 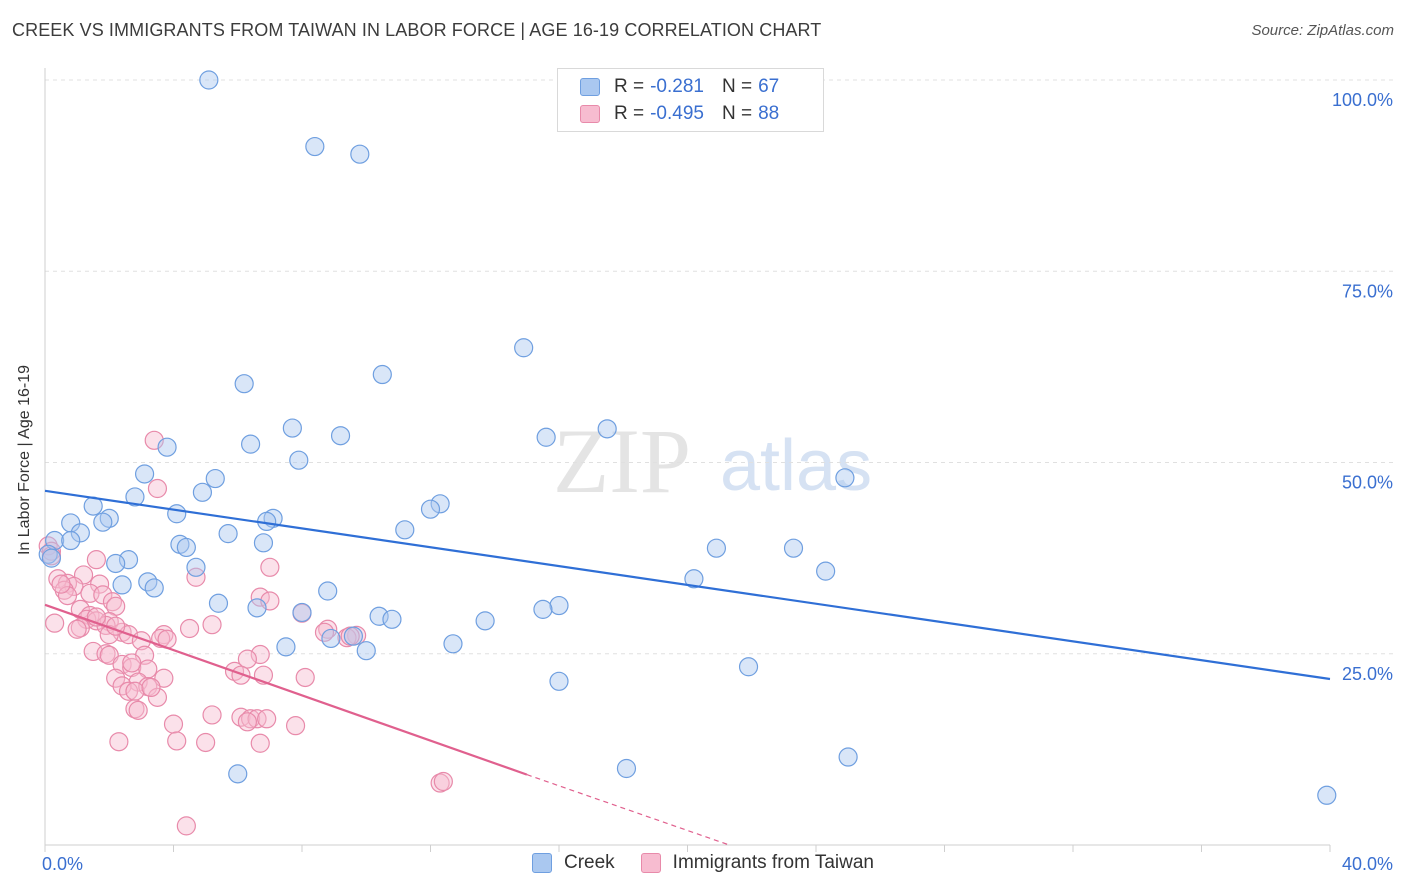 I want to click on taiwan-n-value: 88, so click(x=769, y=113).